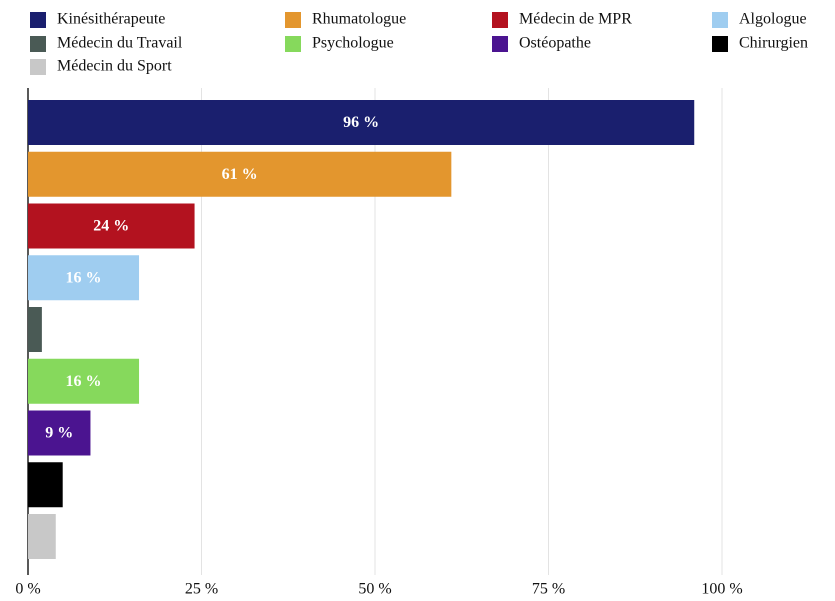 Image resolution: width=835 pixels, height=601 pixels. What do you see at coordinates (548, 589) in the screenshot?
I see `x-tick-label: 75 %` at bounding box center [548, 589].